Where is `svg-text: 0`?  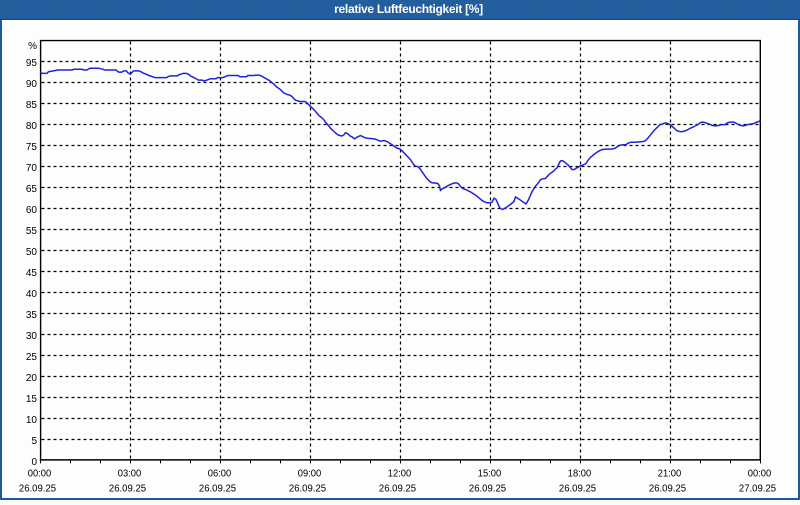
svg-text: 0 is located at coordinates (34, 462).